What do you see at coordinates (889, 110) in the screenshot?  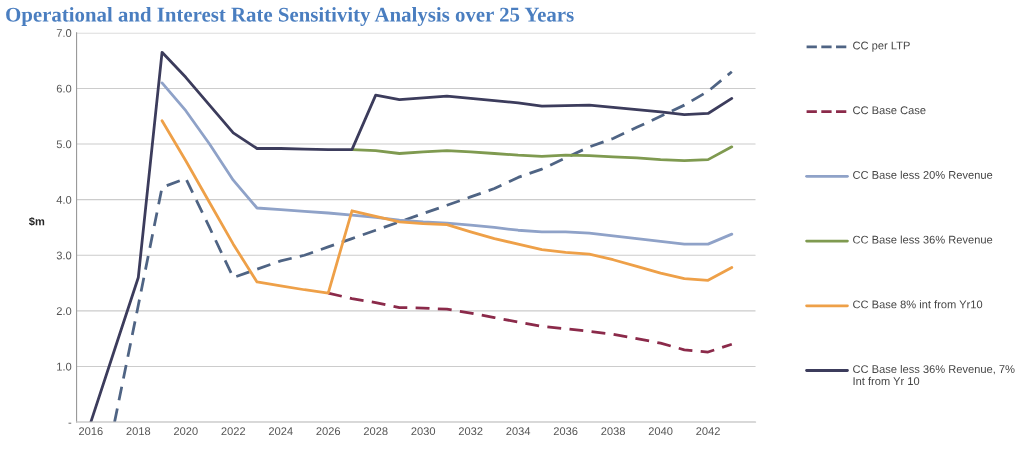 I see `legend-label: CC Base Case` at bounding box center [889, 110].